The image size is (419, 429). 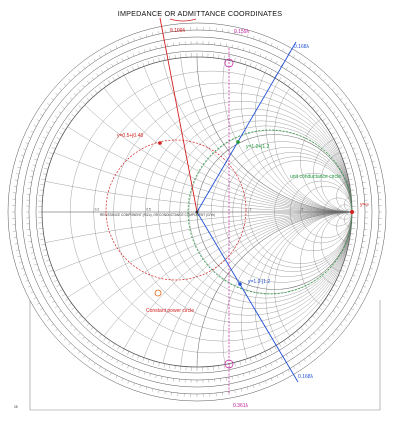 I want to click on label-admittance-upper-red: y=0.5+j0.48, so click(x=130, y=136).